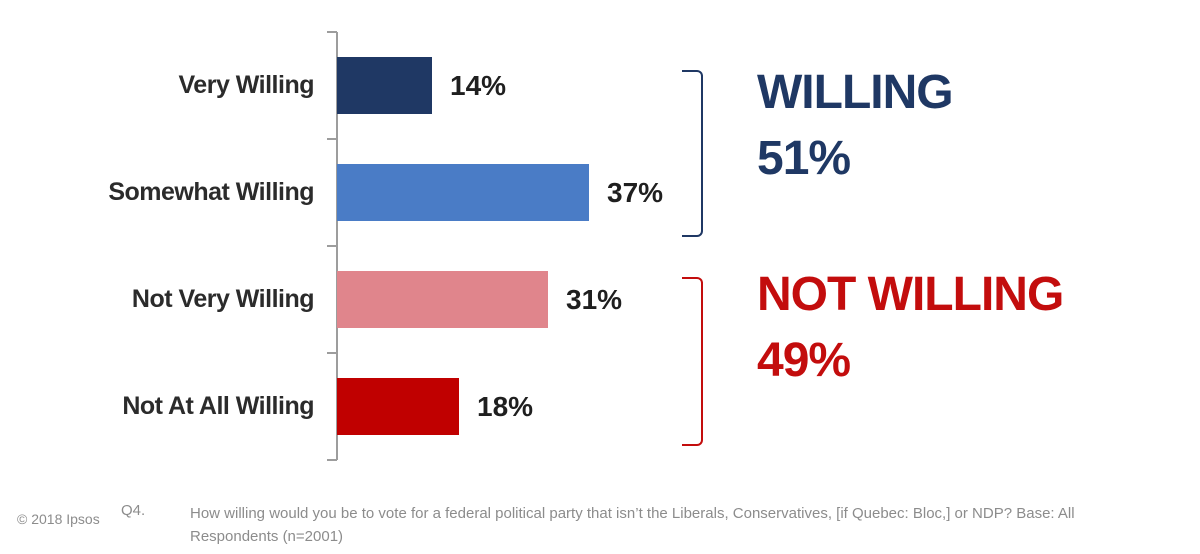 The height and width of the screenshot is (554, 1200). I want to click on not-willing-bracket, so click(692, 361).